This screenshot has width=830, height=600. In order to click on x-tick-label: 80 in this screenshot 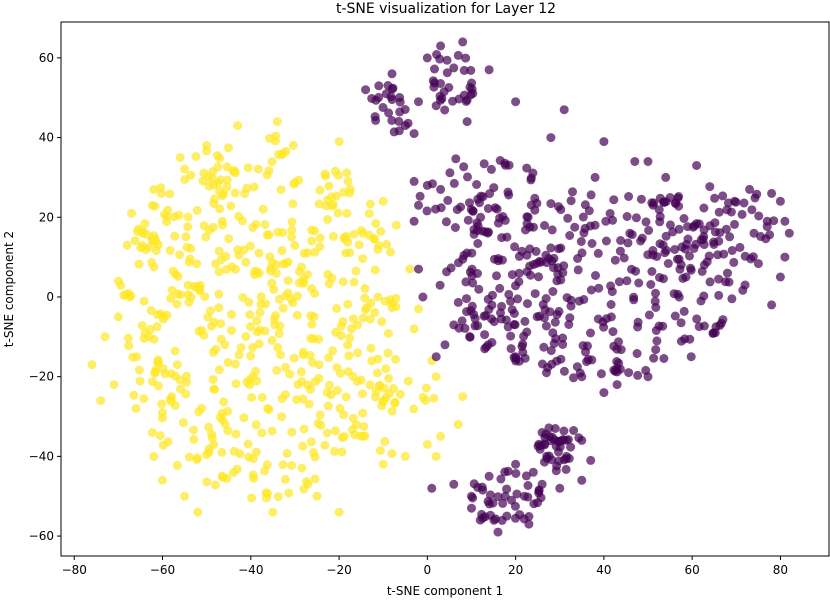, I will do `click(780, 570)`.